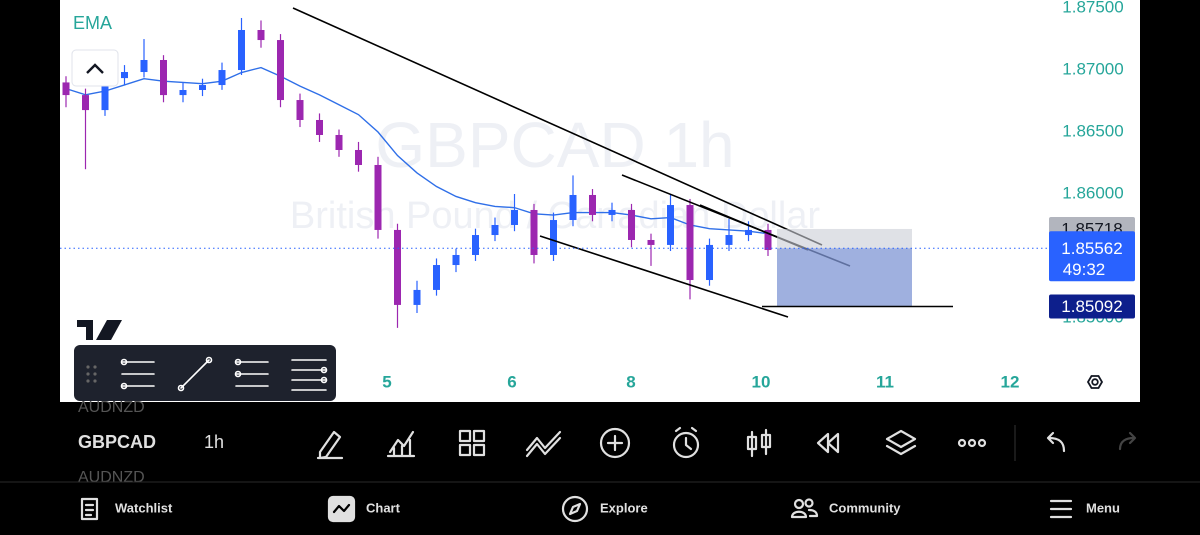 The image size is (1200, 535). What do you see at coordinates (117, 442) in the screenshot?
I see `symbol: GBPCAD` at bounding box center [117, 442].